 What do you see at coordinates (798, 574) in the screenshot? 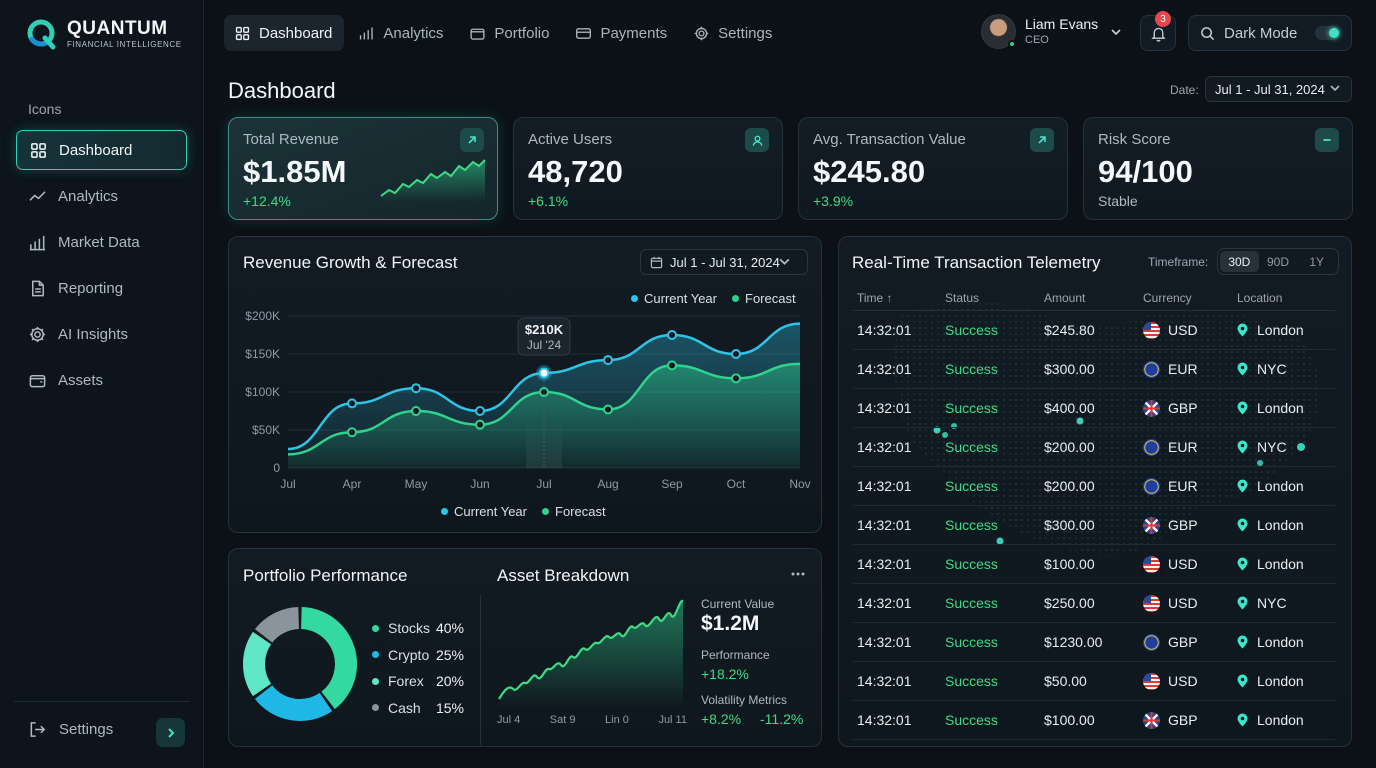
I see `more-horizontal-icon` at bounding box center [798, 574].